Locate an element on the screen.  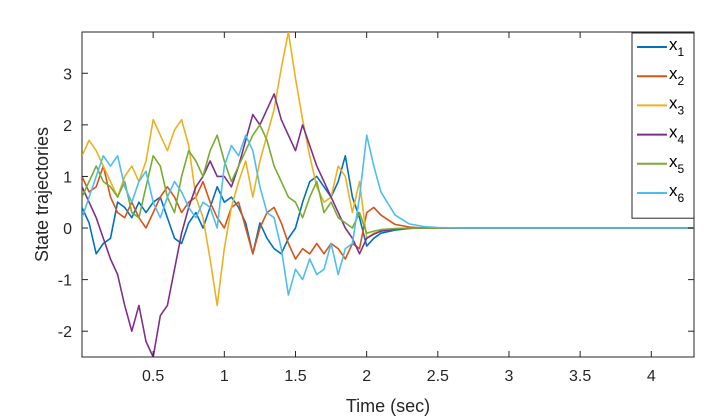
legend-label-x1: x1 is located at coordinates (677, 47).